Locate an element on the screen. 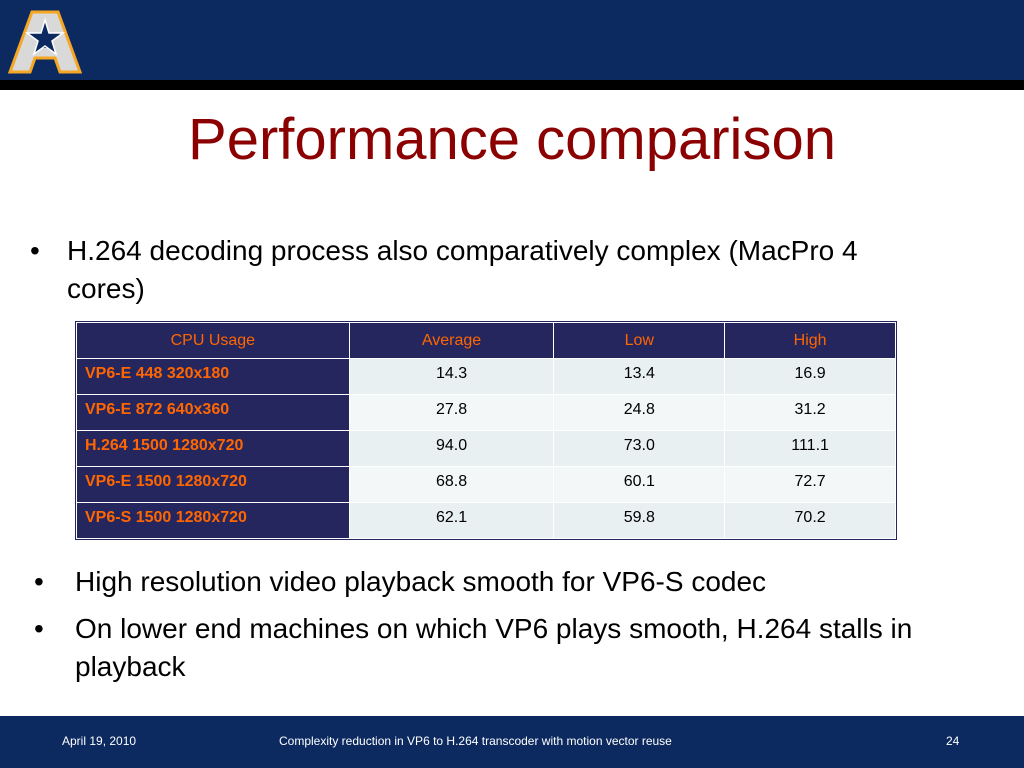 Image resolution: width=1024 pixels, height=768 pixels. header-high: High is located at coordinates (810, 340).